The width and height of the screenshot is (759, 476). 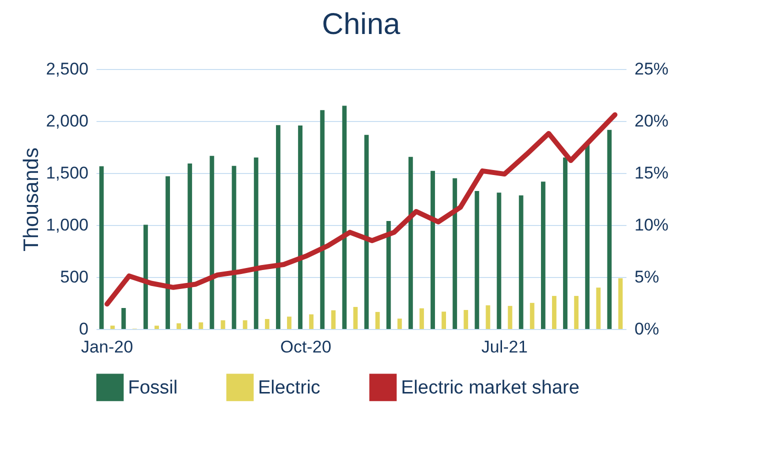 I want to click on y2-tick-label: 0%, so click(x=647, y=329).